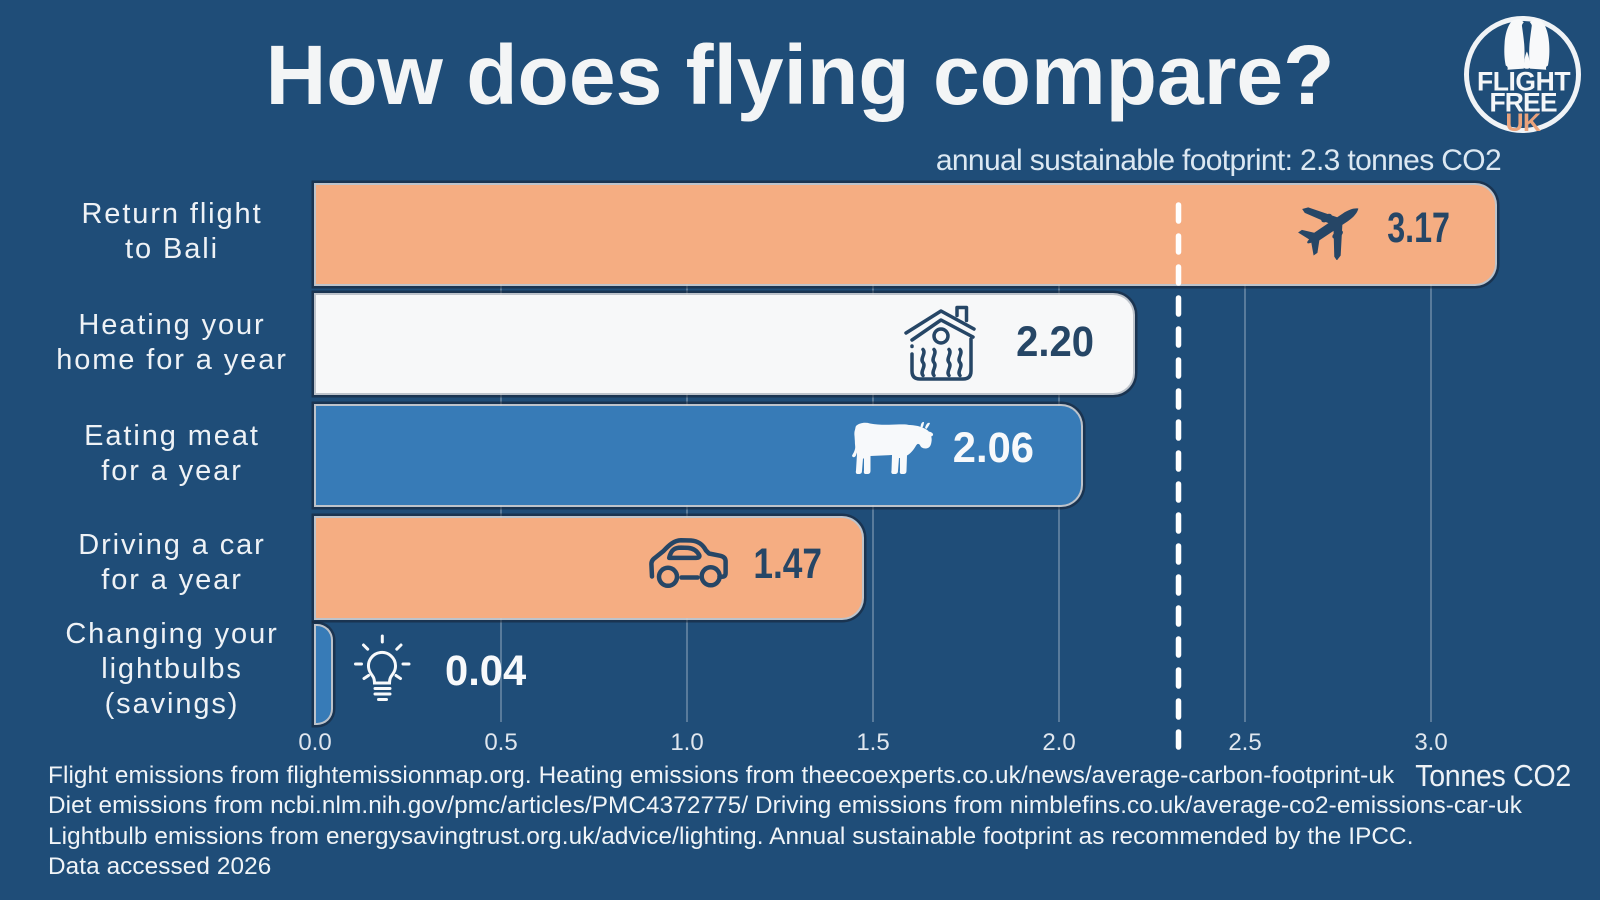 The height and width of the screenshot is (900, 1600). I want to click on svg-text: FLIGHT, so click(1523, 82).